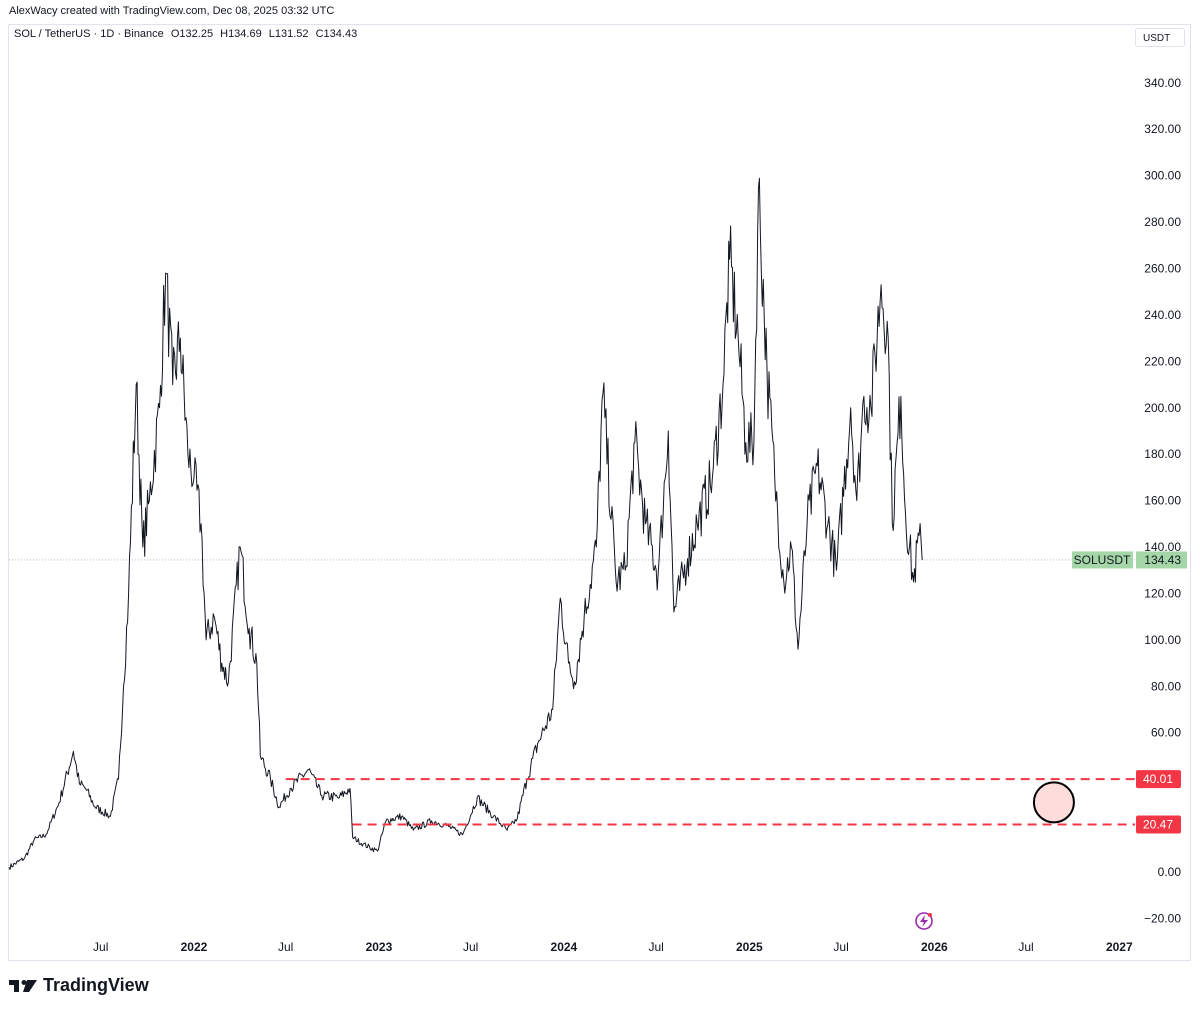 The width and height of the screenshot is (1200, 1011). Describe the element at coordinates (1162, 593) in the screenshot. I see `y-tick-label: 120.00` at that location.